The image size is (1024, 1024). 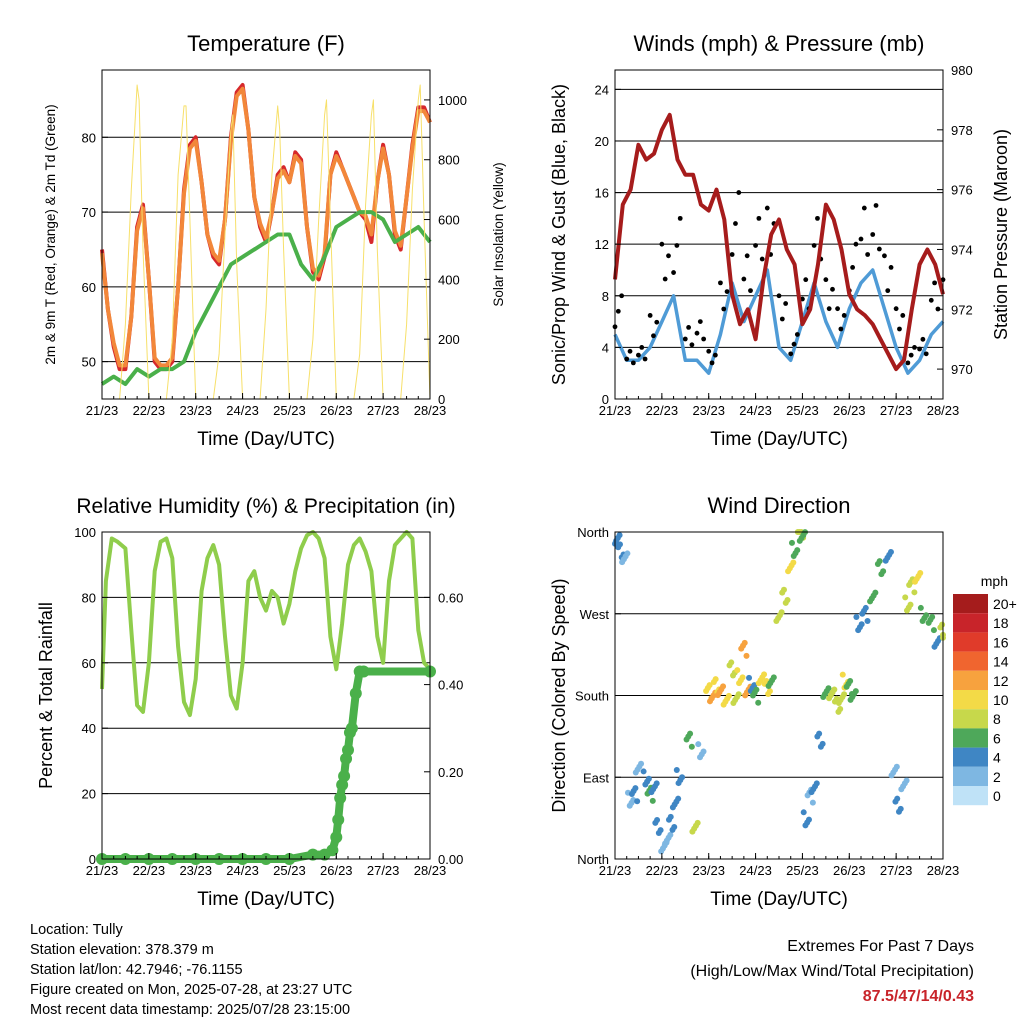 I want to click on solar-line, so click(x=266, y=242).